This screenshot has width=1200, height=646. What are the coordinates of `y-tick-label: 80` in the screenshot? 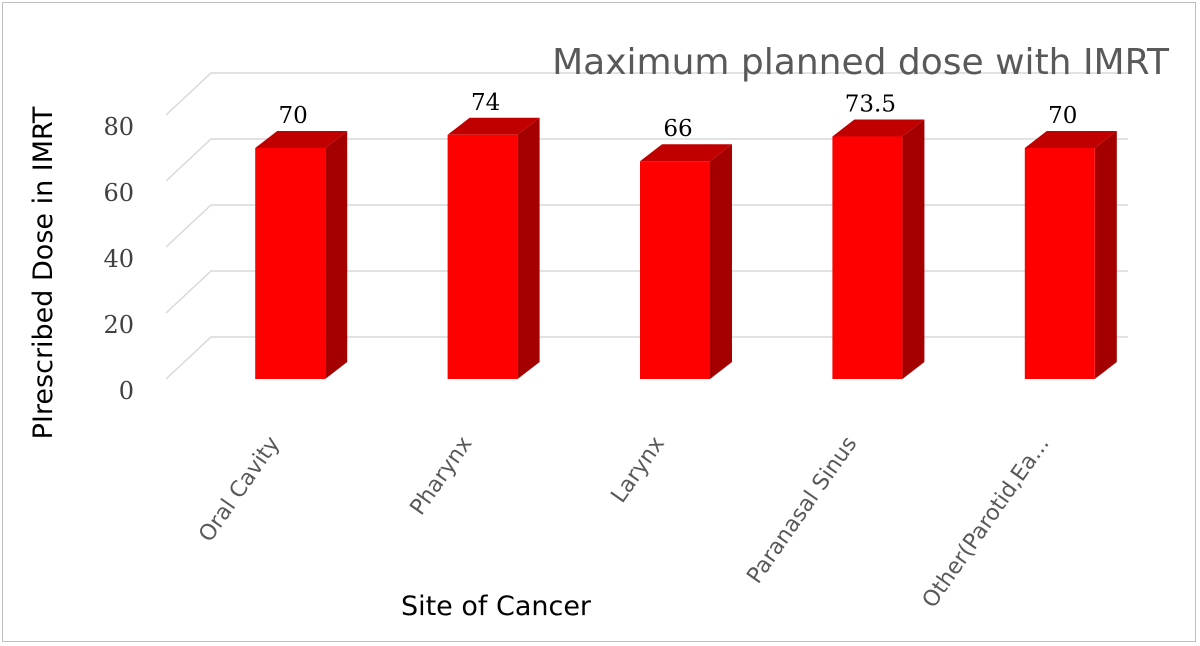 It's located at (118, 127).